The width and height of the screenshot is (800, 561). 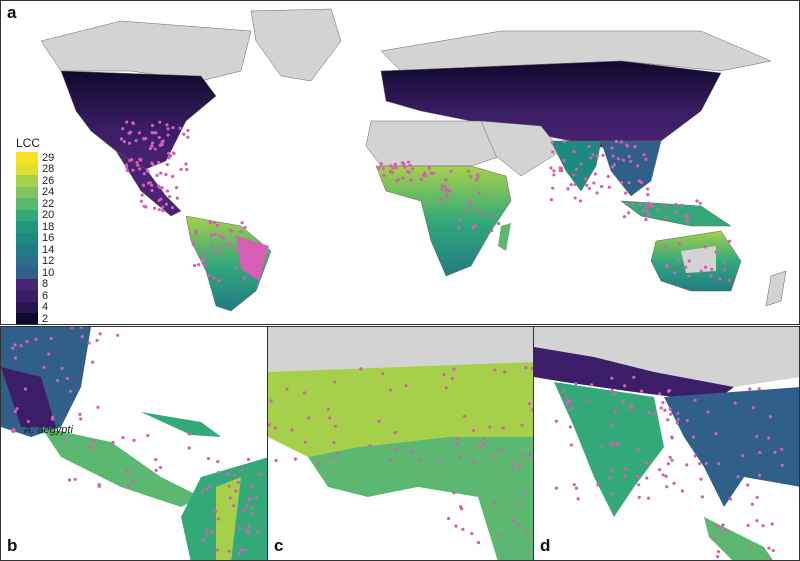 I want to click on australia-interior, so click(x=698, y=259).